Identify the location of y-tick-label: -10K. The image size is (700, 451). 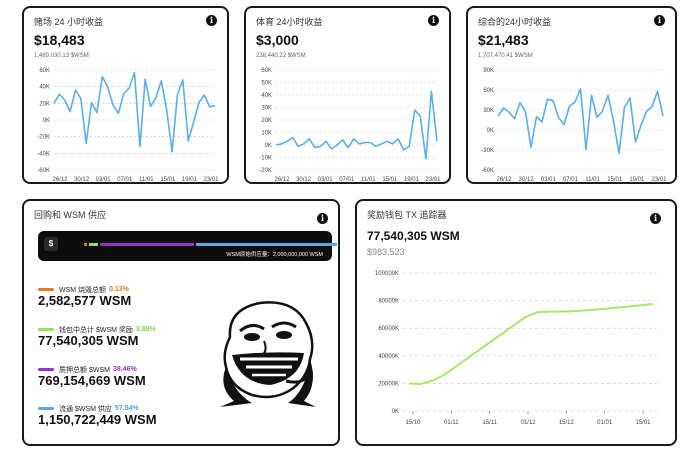
(265, 159).